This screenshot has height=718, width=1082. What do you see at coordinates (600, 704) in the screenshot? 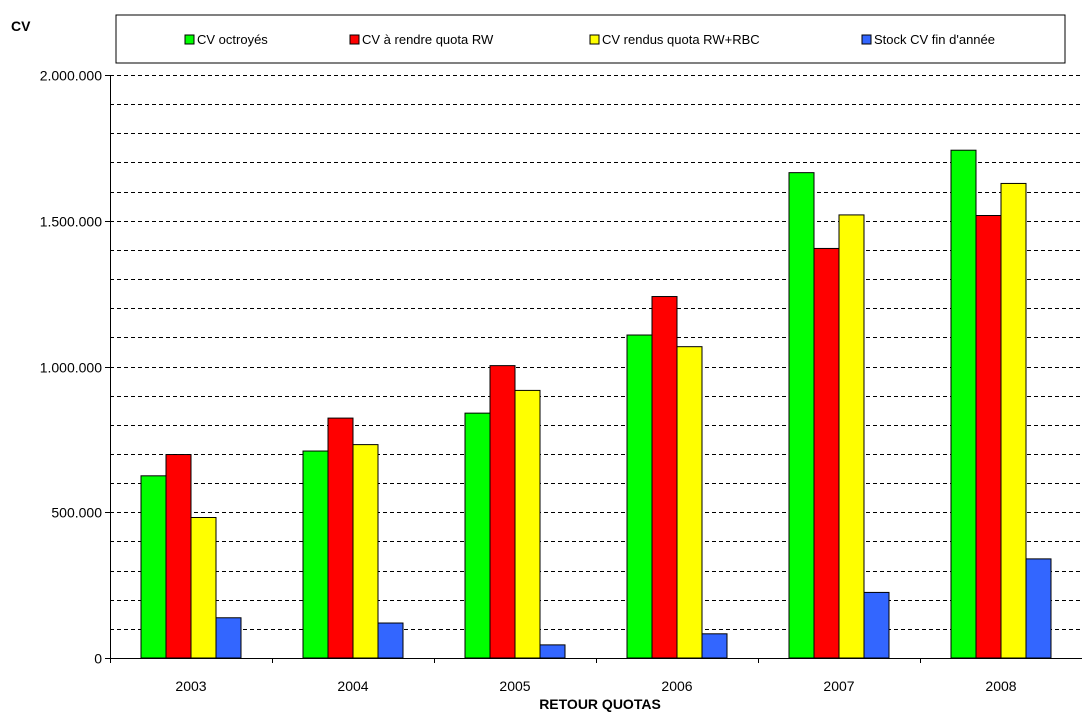
I see `x-axis-title: RETOUR QUOTAS` at bounding box center [600, 704].